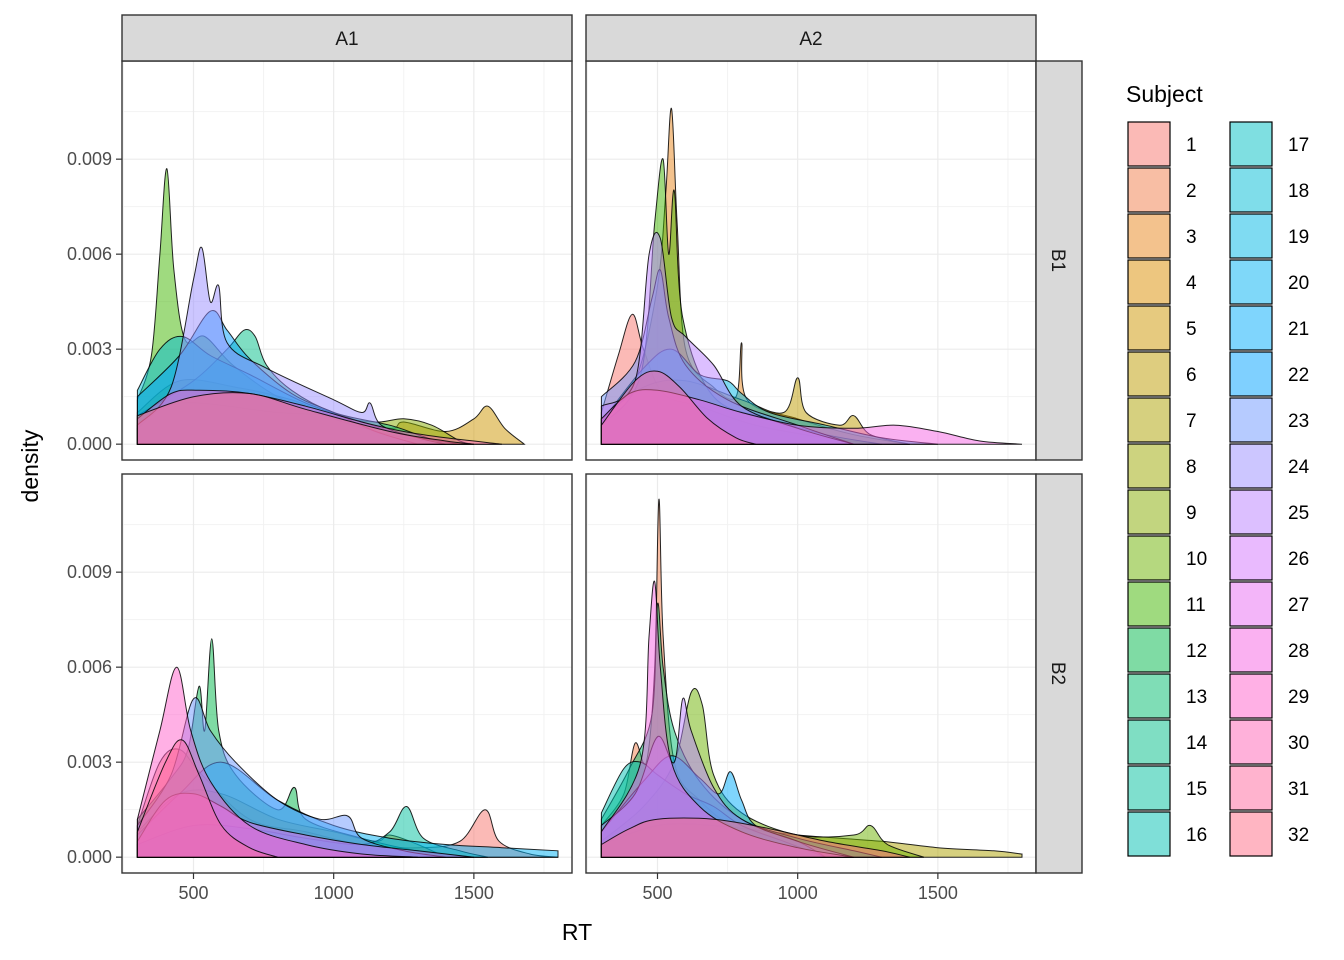 Image resolution: width=1344 pixels, height=960 pixels. I want to click on legend-key-7: 7, so click(1162, 420).